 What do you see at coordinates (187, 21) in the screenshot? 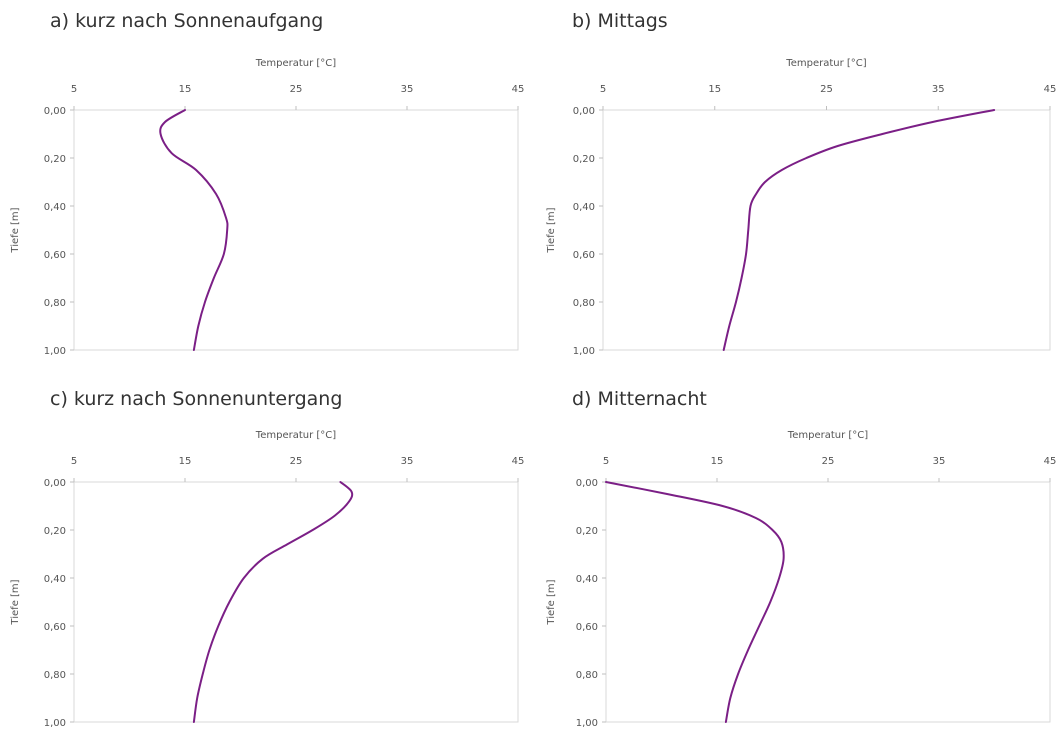
I see `chart-title: a) kurz nach Sonnenaufgang` at bounding box center [187, 21].